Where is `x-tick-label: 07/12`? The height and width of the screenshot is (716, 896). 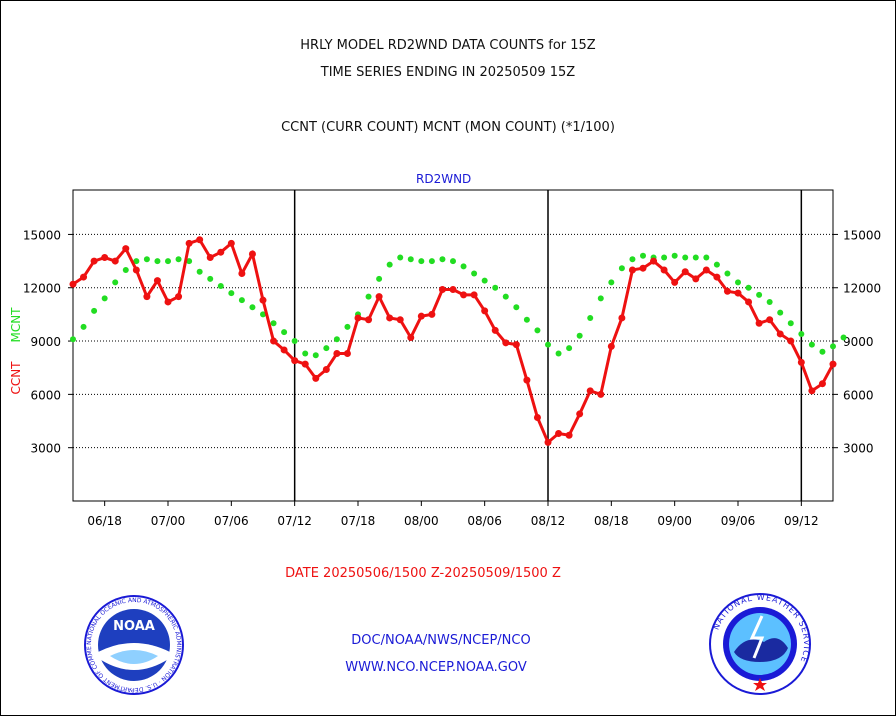 x-tick-label: 07/12 is located at coordinates (294, 521).